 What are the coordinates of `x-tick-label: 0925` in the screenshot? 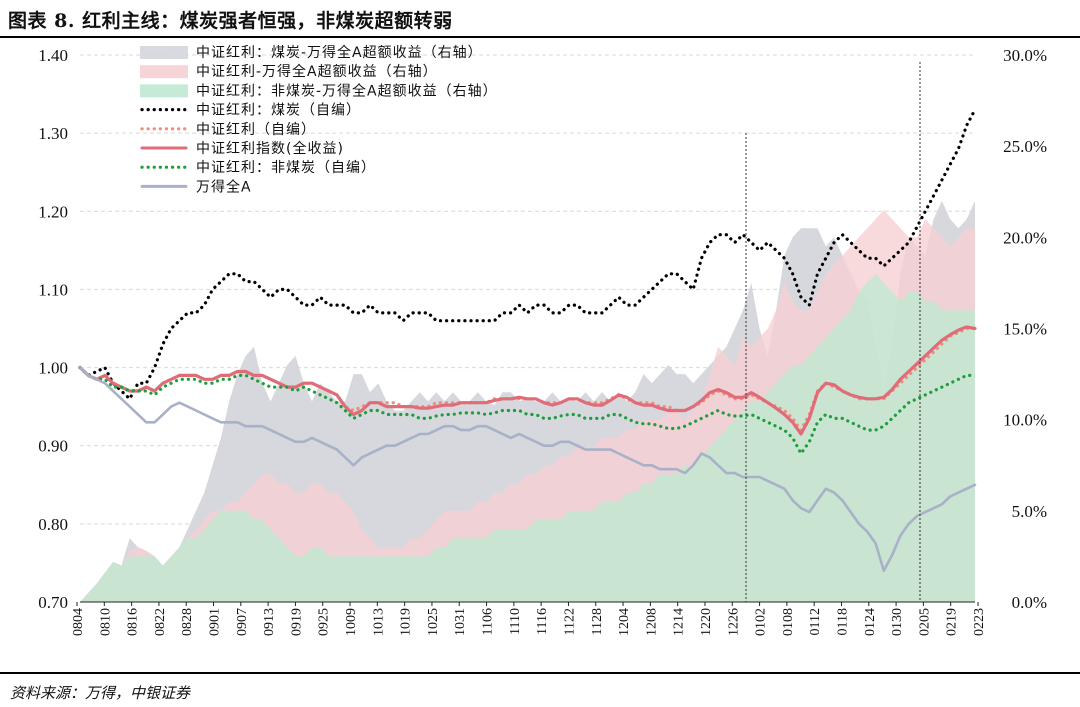 It's located at (324, 622).